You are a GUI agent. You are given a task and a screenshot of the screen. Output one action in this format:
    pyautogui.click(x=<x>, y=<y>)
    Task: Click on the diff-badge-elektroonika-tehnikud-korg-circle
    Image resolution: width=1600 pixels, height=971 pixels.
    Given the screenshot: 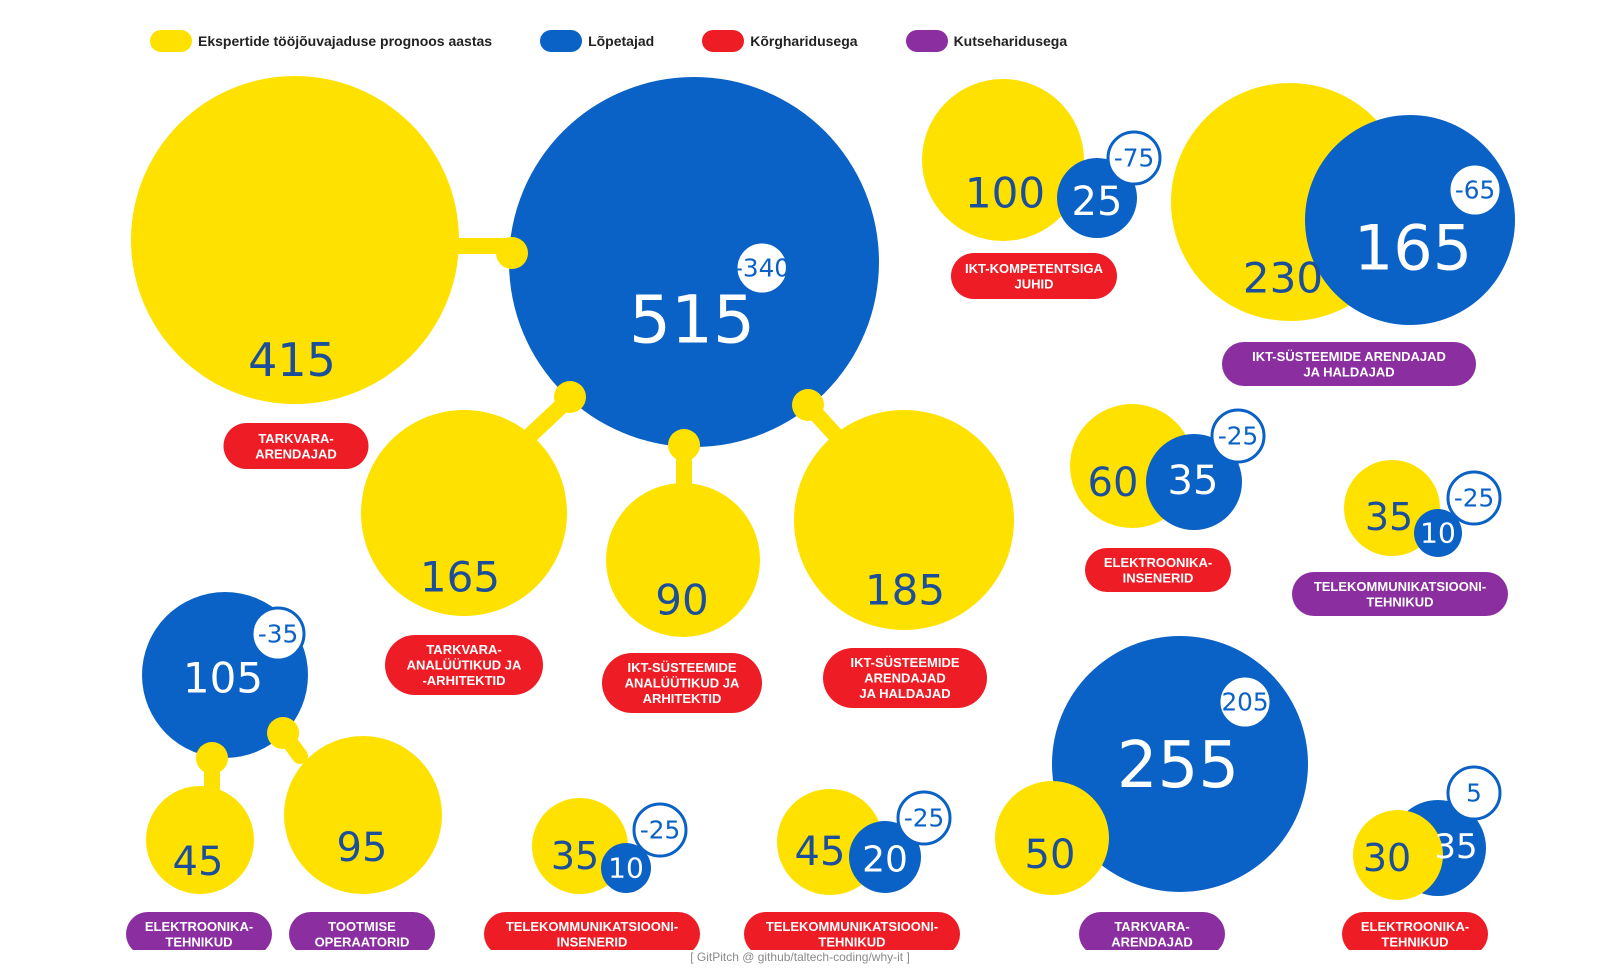 What is the action you would take?
    pyautogui.click(x=1474, y=793)
    